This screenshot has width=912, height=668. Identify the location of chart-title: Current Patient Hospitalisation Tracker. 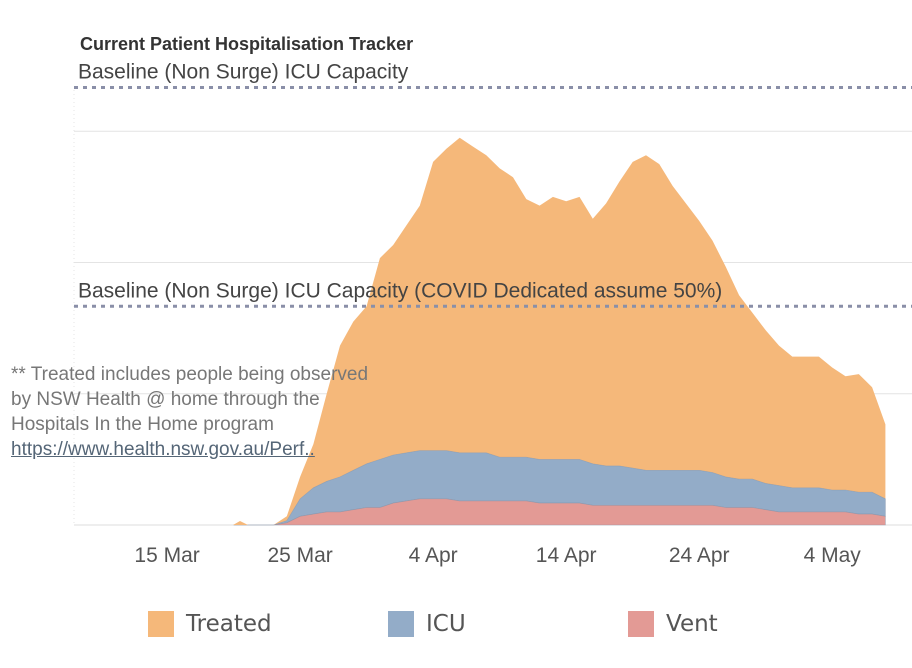
(247, 44).